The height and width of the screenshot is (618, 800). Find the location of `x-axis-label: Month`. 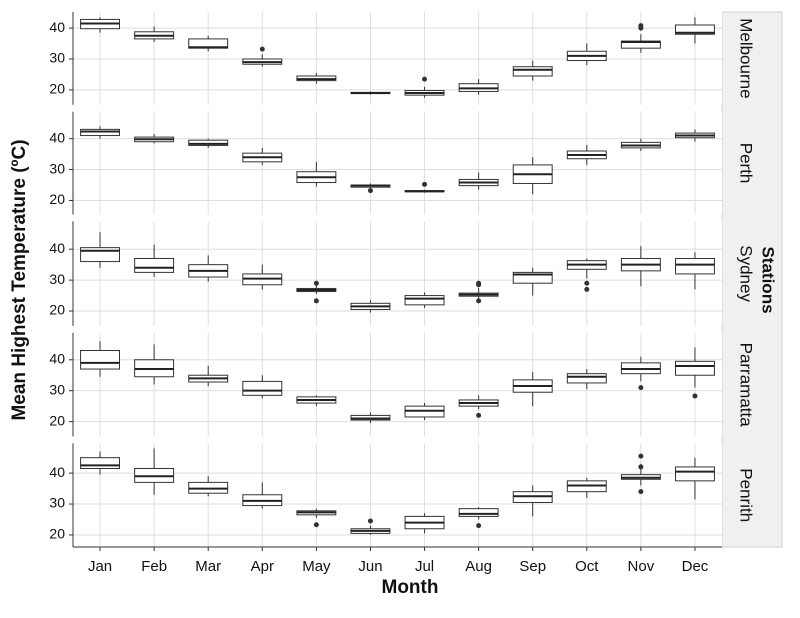

x-axis-label: Month is located at coordinates (410, 587).